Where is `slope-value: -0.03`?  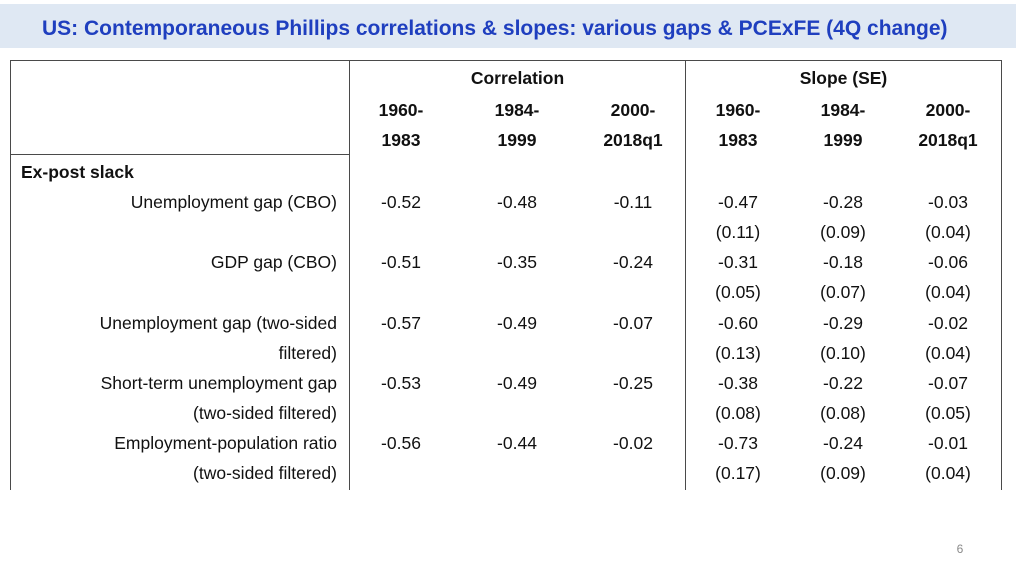
slope-value: -0.03 is located at coordinates (948, 202).